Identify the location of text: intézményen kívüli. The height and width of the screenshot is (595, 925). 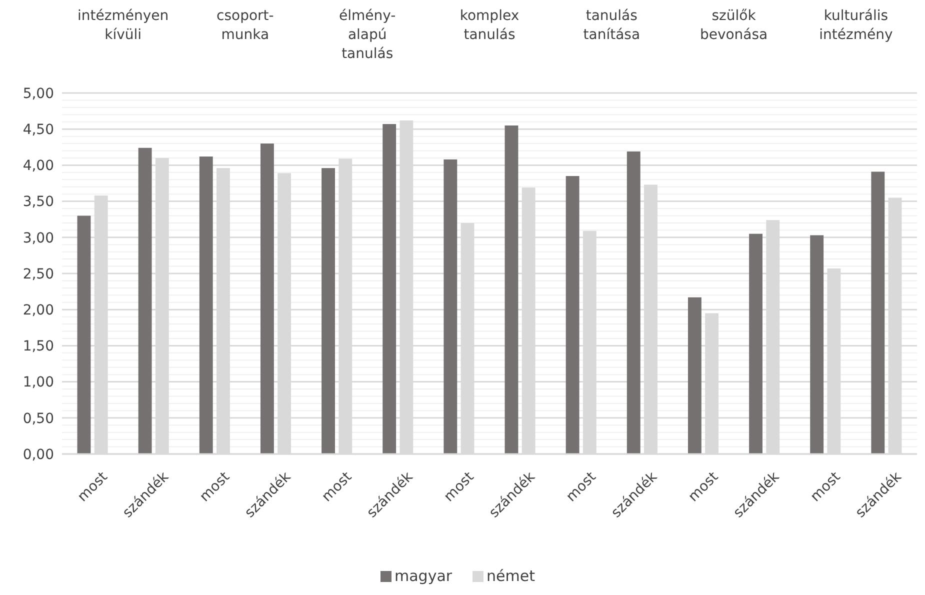
(123, 25).